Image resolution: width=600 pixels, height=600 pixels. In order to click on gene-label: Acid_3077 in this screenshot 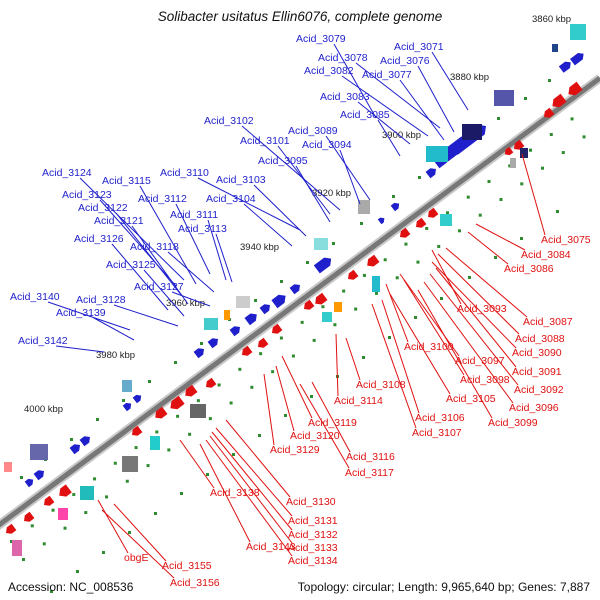, I will do `click(387, 75)`.